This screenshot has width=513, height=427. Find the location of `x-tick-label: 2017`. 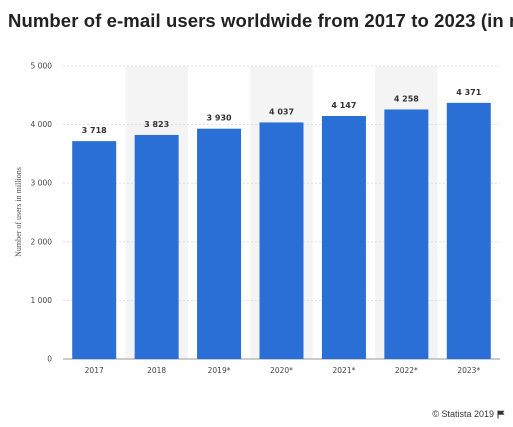

x-tick-label: 2017 is located at coordinates (94, 370).